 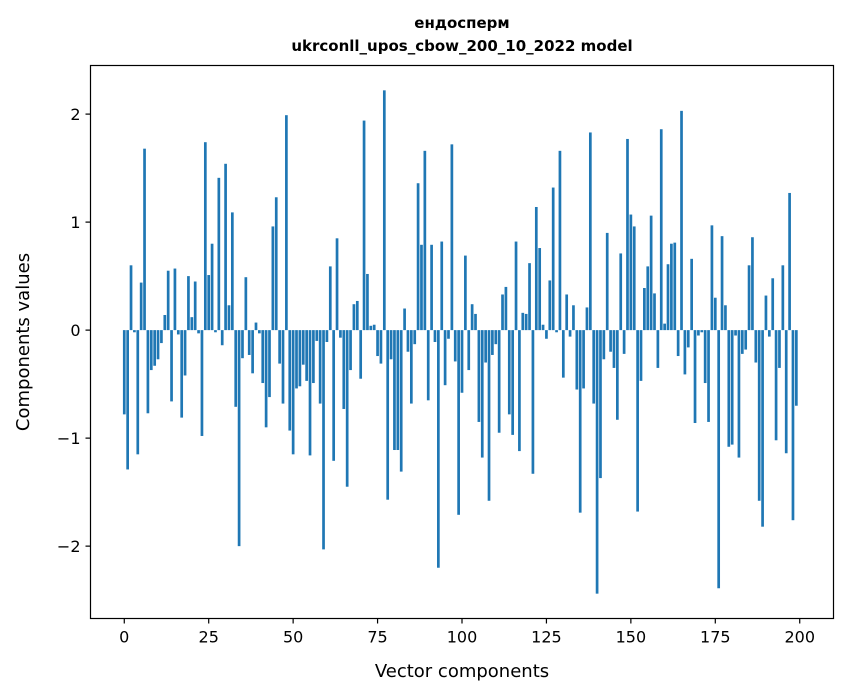 I want to click on y-tick-label: −2, so click(x=69, y=546).